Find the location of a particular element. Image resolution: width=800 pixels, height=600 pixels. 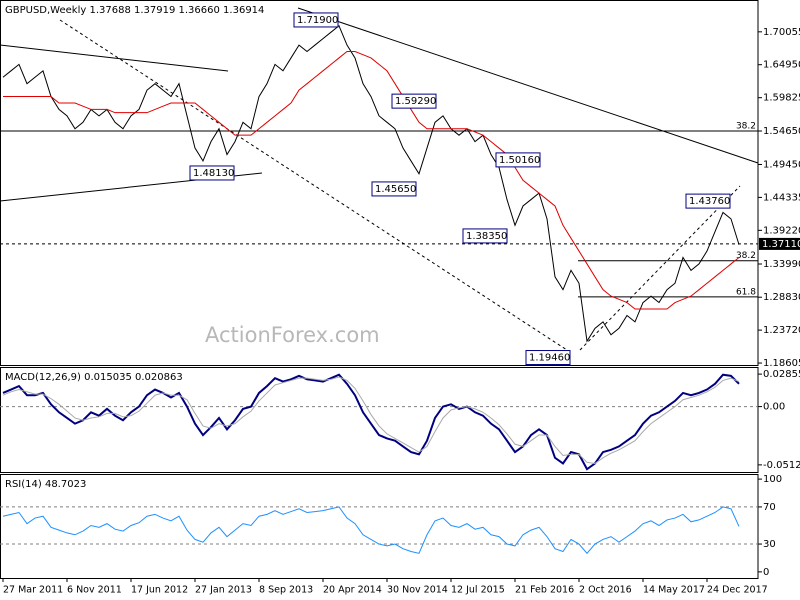

price-label: 1.43760 is located at coordinates (709, 201).